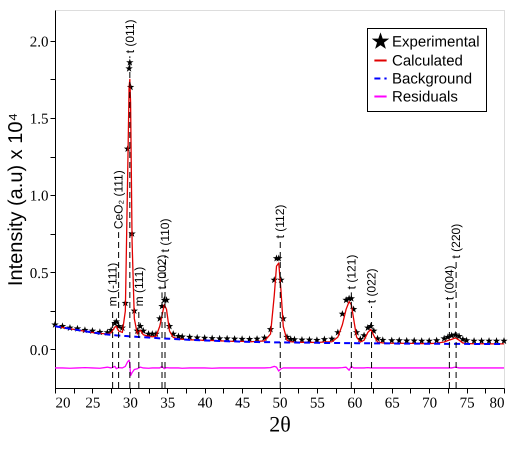 This screenshot has height=455, width=530. I want to click on line-series, so click(279, 368).